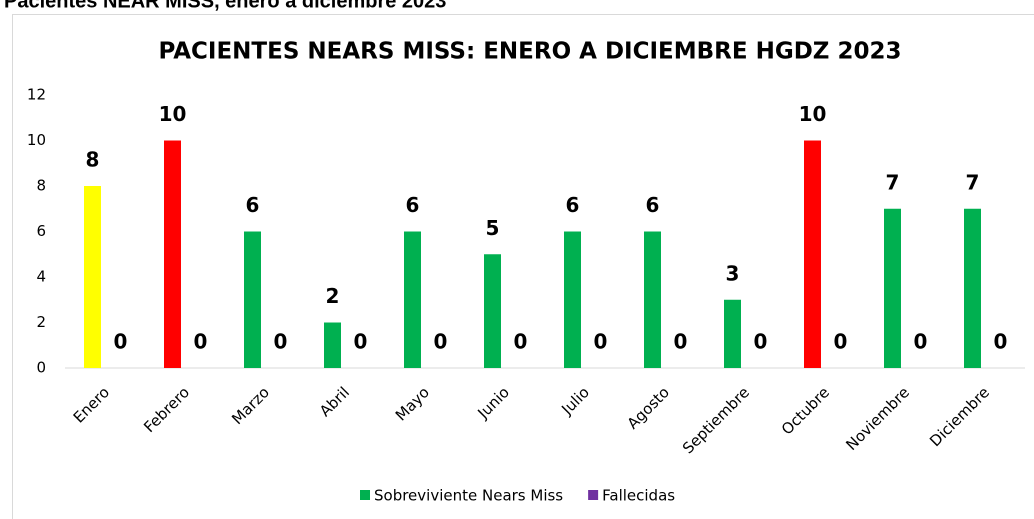 Image resolution: width=1034 pixels, height=519 pixels. Describe the element at coordinates (41, 186) in the screenshot. I see `y-tick-label: 8` at that location.